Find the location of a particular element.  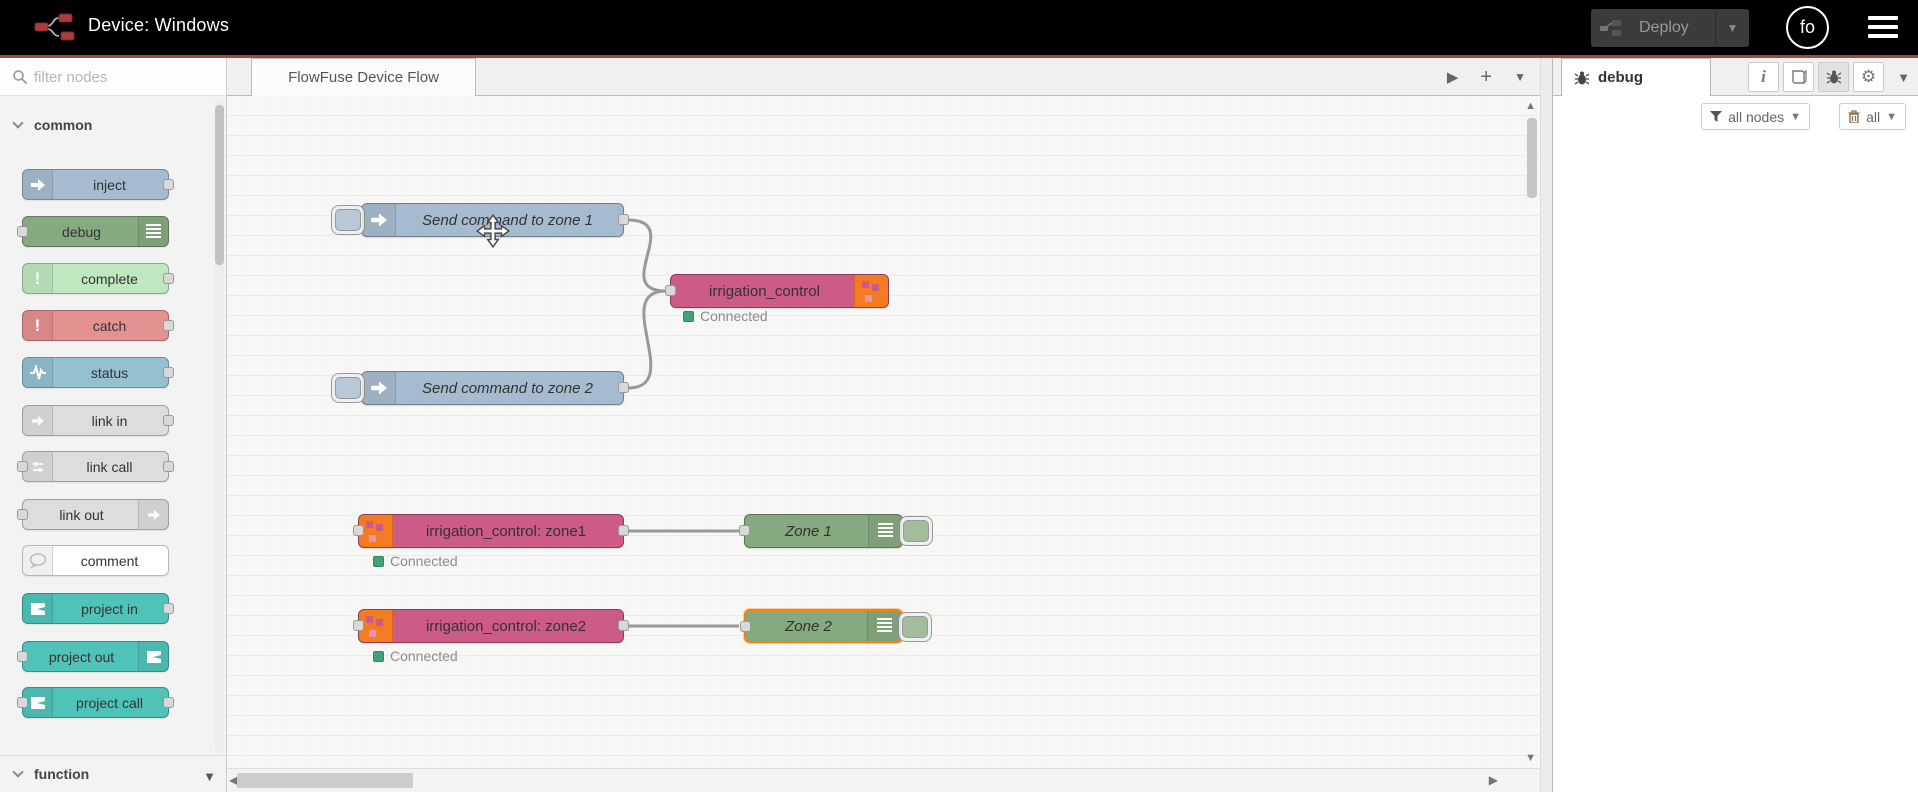

palette-node-debug: debug is located at coordinates (93, 231).